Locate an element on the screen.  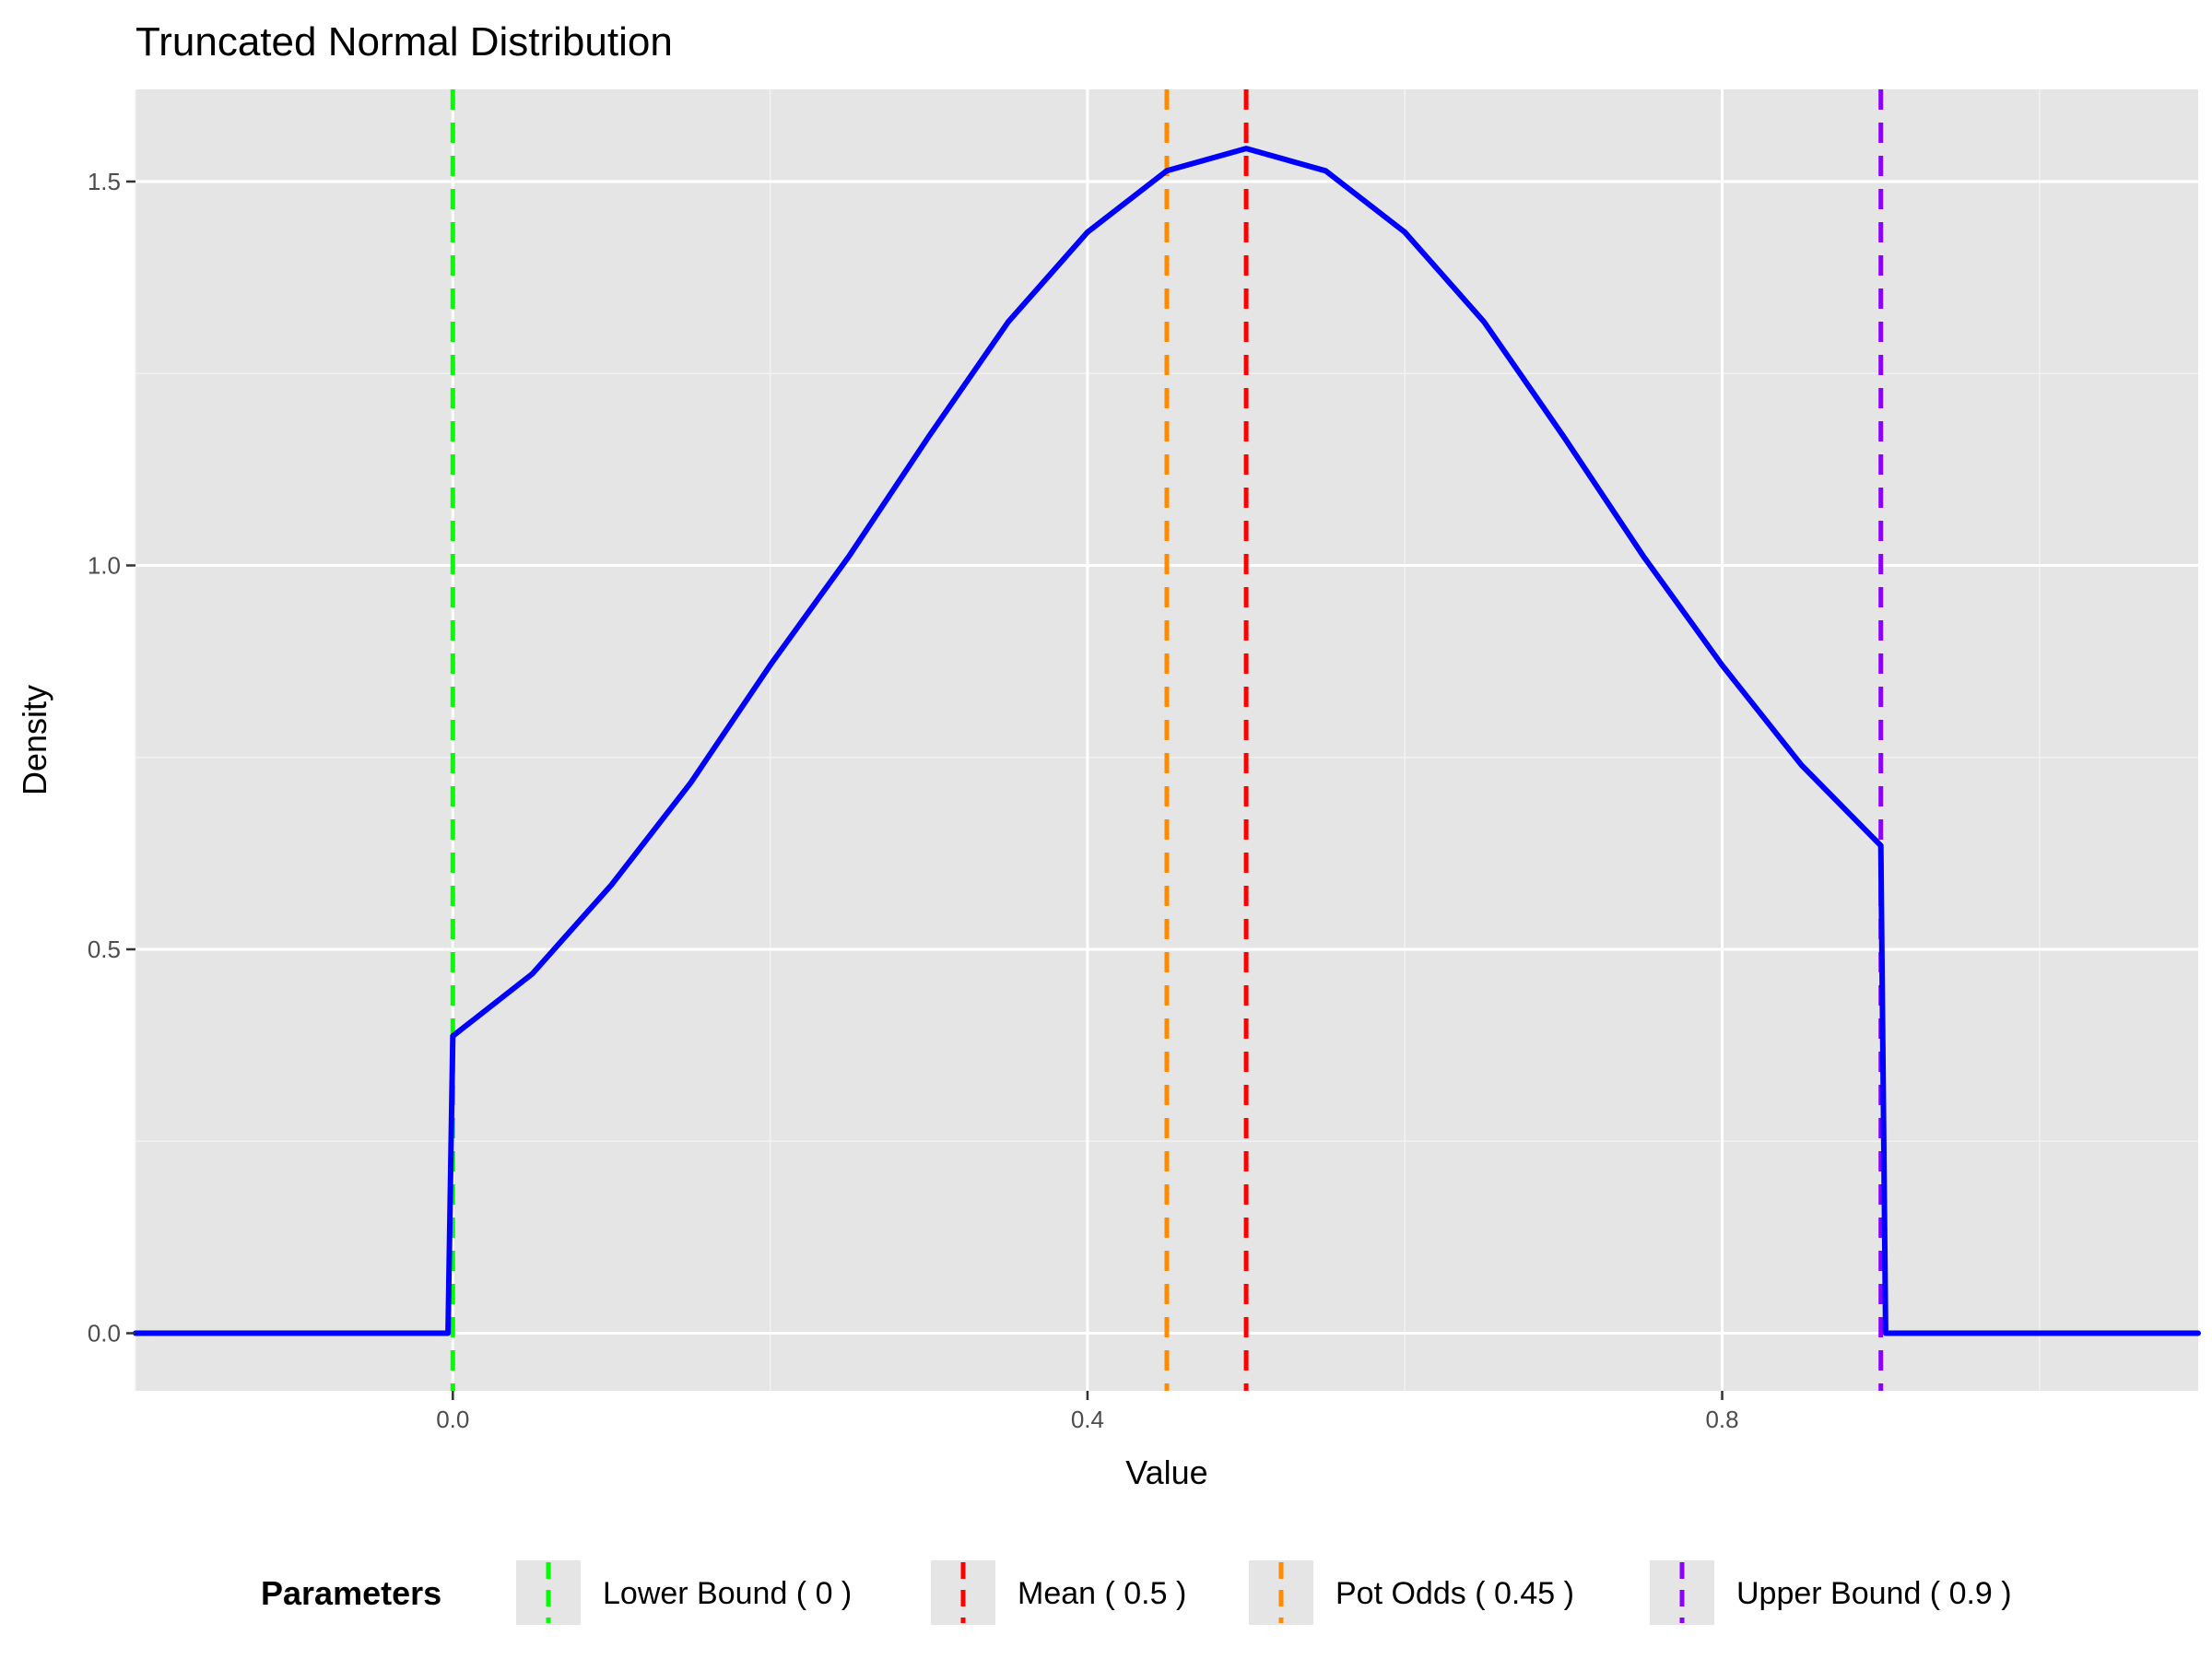
x-axis-title: Value is located at coordinates (1166, 1472).